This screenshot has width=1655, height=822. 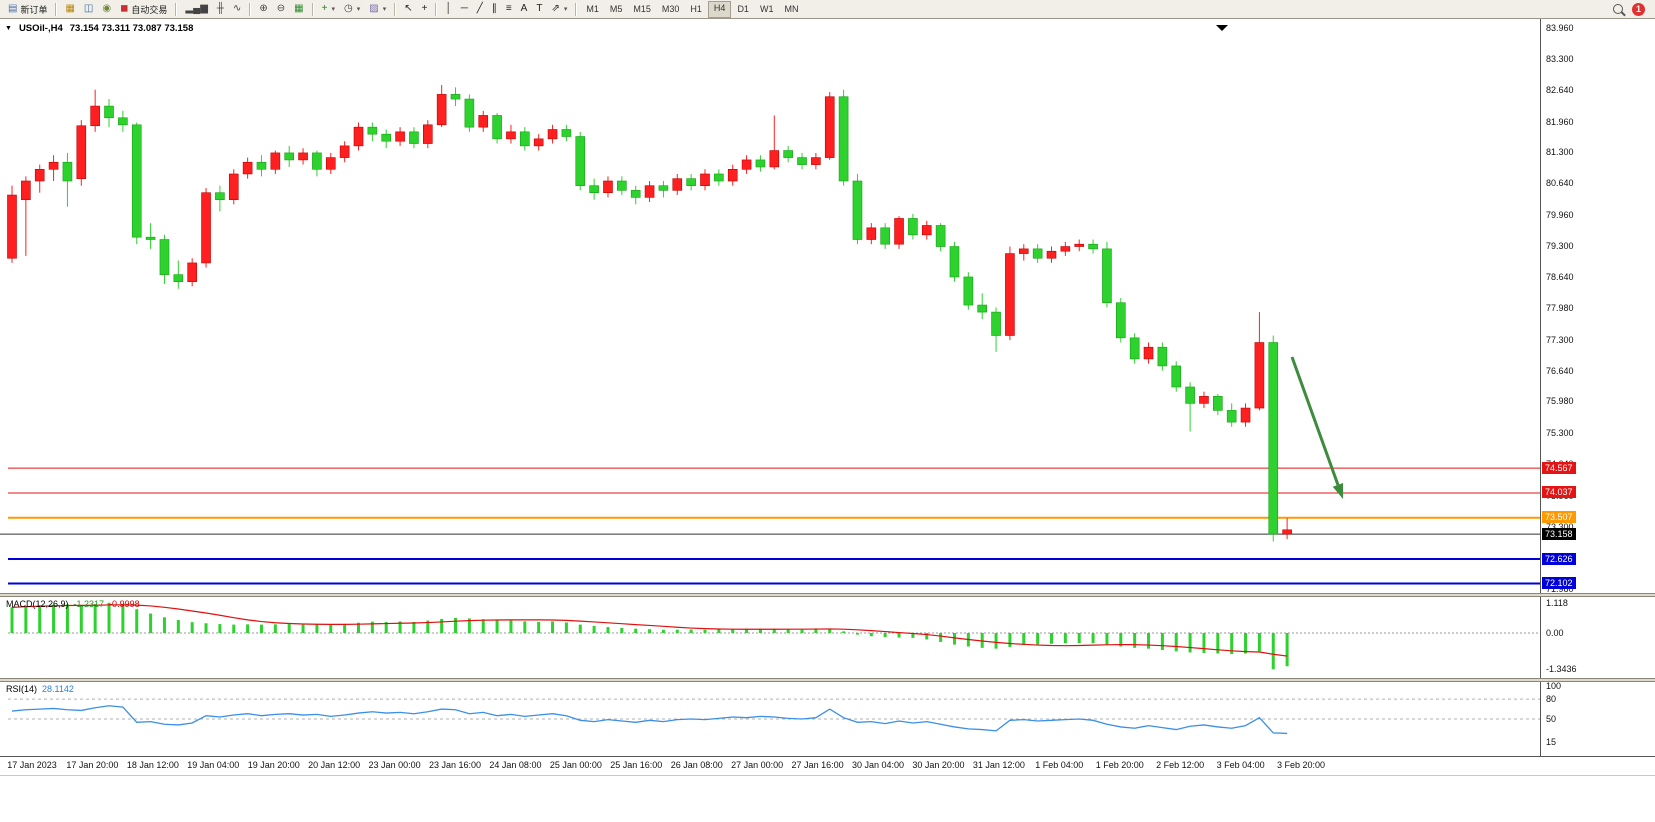 I want to click on trend-arrow-annotation, so click(x=1315, y=421).